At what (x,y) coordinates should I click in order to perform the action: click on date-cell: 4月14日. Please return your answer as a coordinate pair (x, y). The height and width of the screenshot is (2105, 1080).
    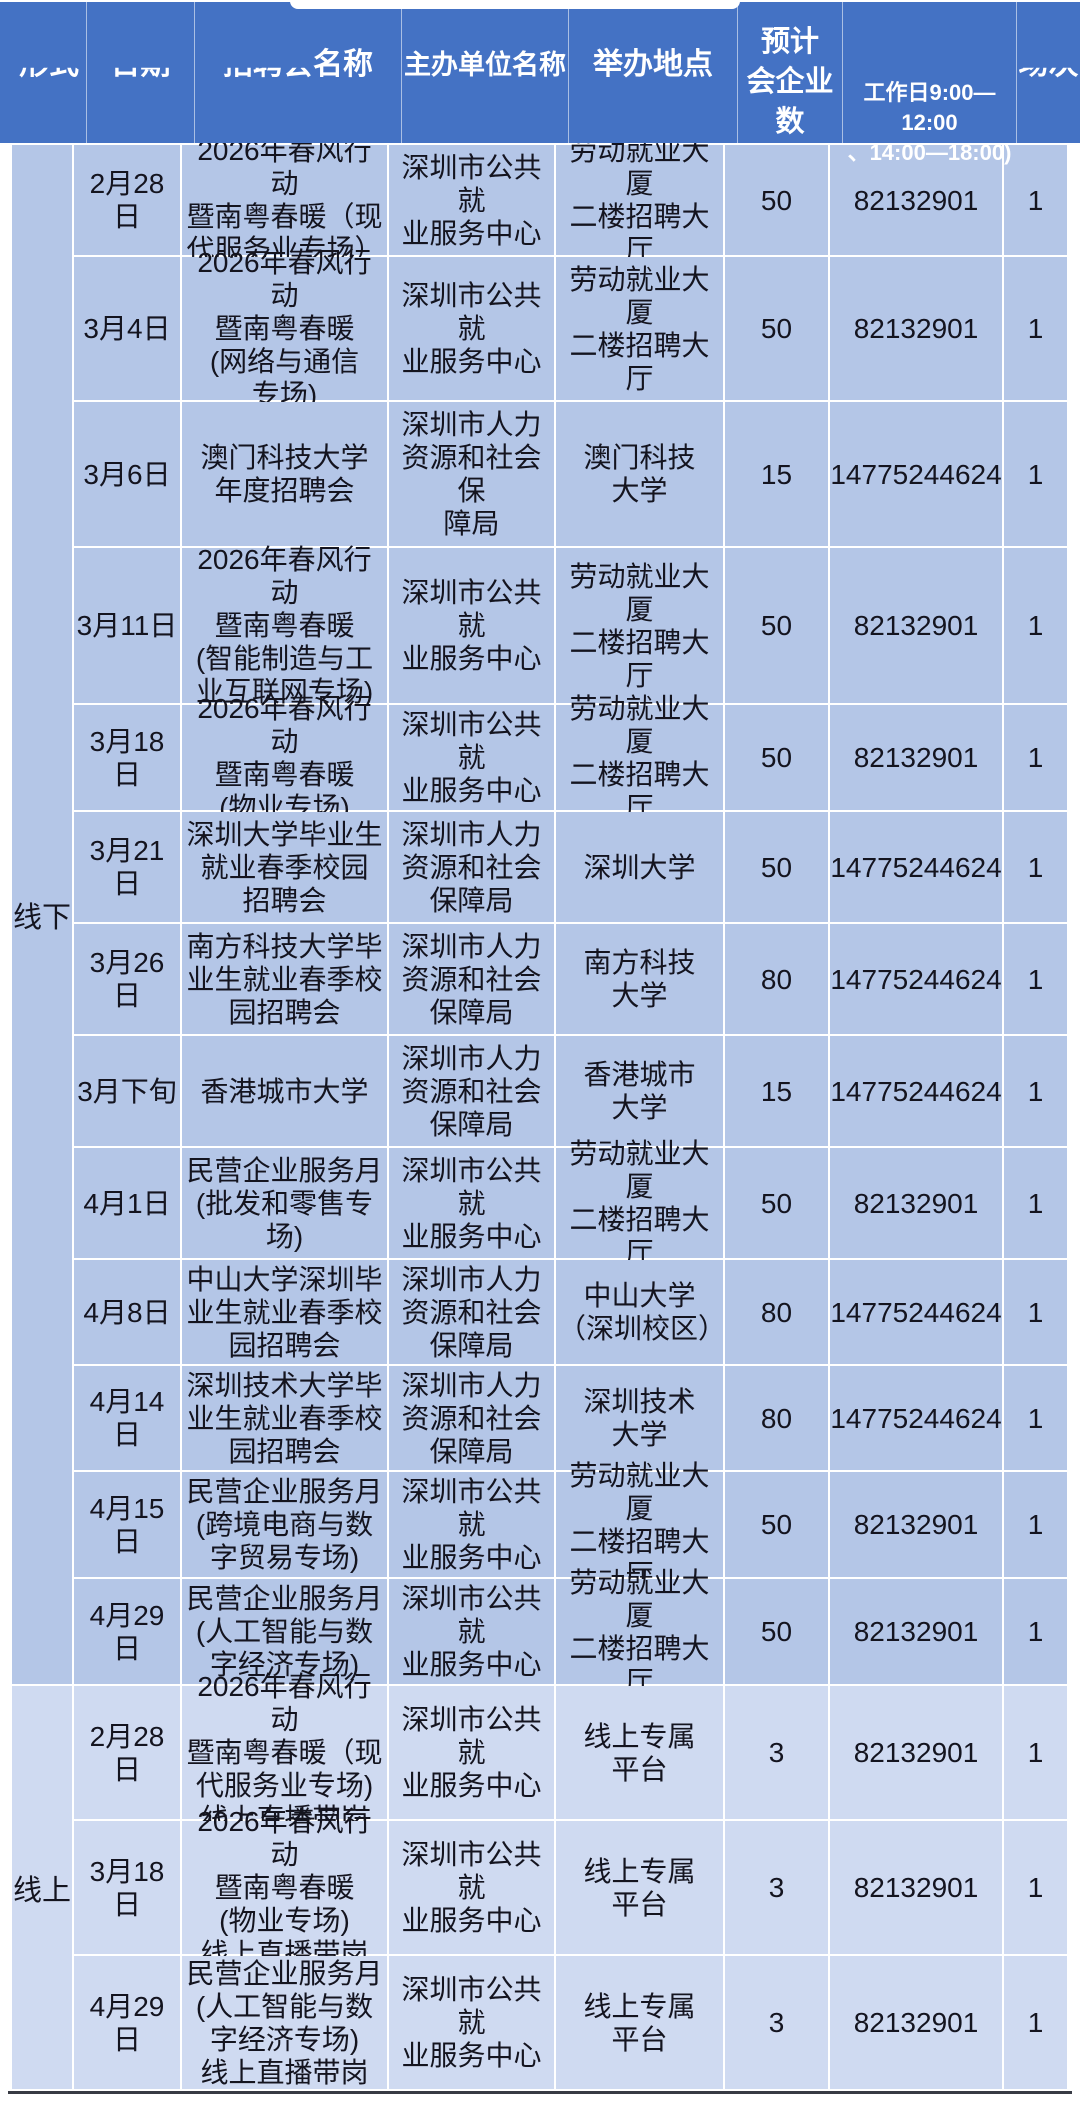
    Looking at the image, I should click on (127, 1418).